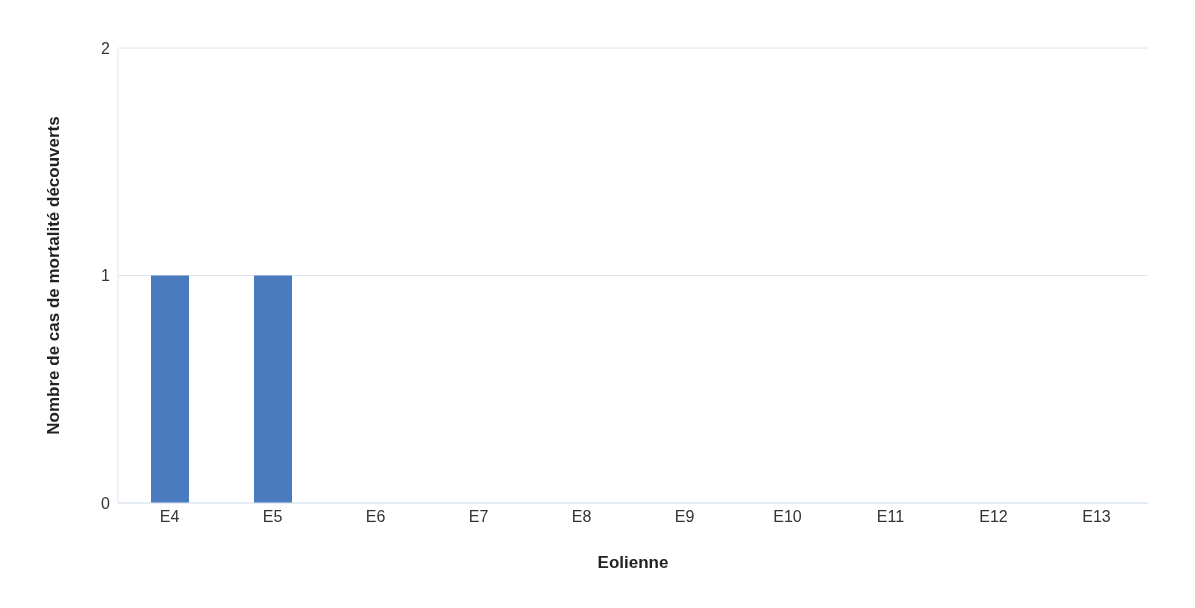 This screenshot has height=608, width=1195. What do you see at coordinates (106, 48) in the screenshot?
I see `y-tick-label: 2` at bounding box center [106, 48].